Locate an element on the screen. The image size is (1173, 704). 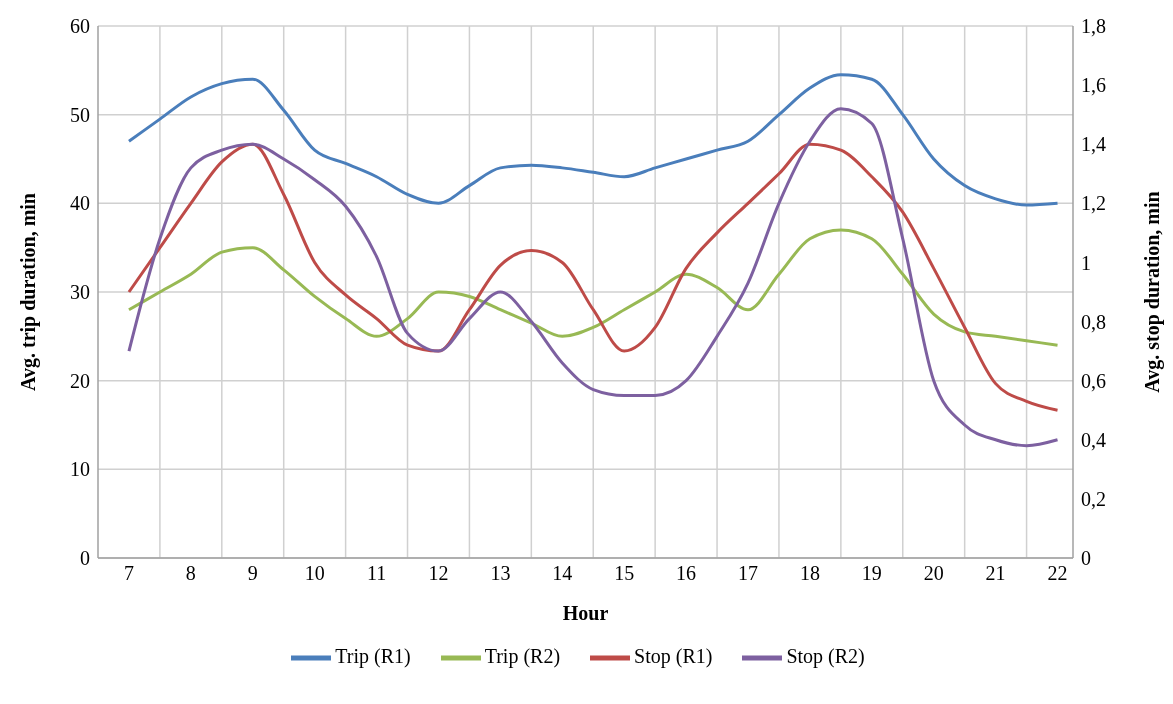
y2-tick-label: 1,2 is located at coordinates (1093, 203).